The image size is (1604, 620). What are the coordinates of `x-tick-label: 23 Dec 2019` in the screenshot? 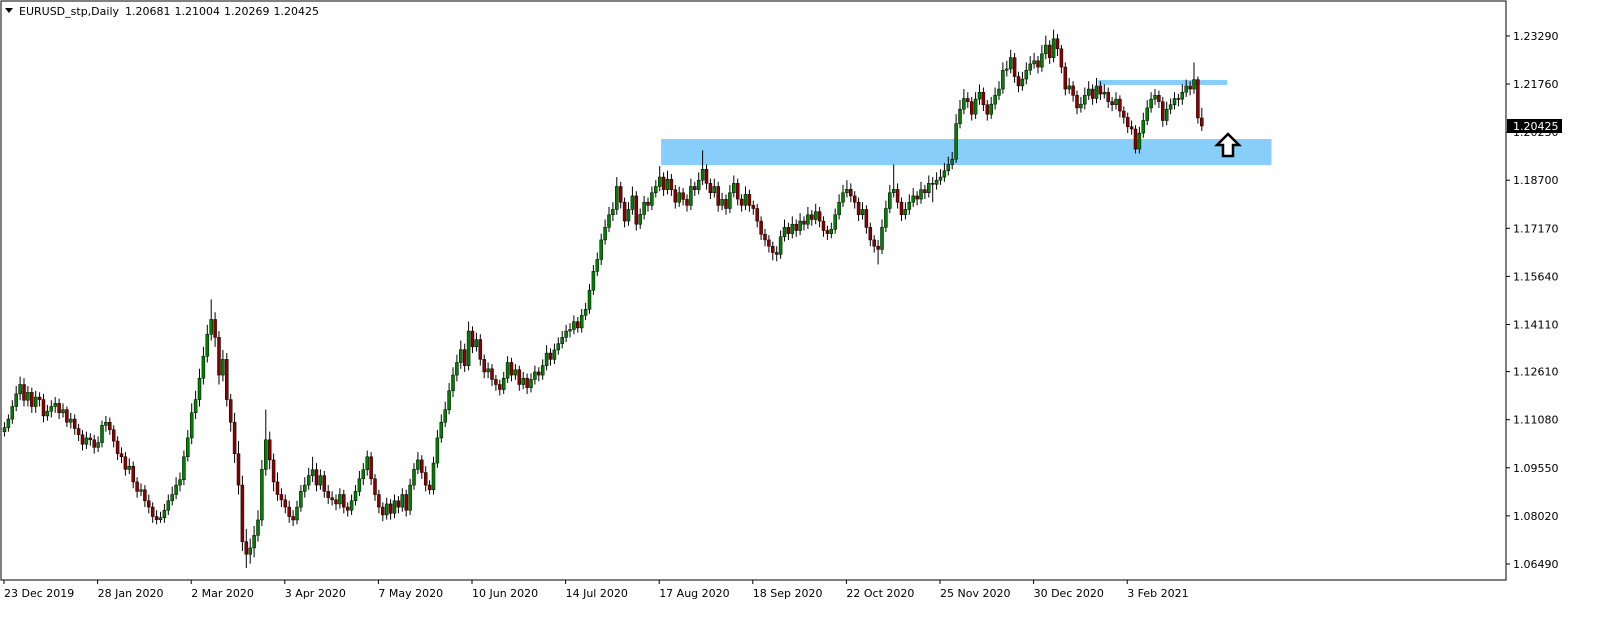 It's located at (39, 593).